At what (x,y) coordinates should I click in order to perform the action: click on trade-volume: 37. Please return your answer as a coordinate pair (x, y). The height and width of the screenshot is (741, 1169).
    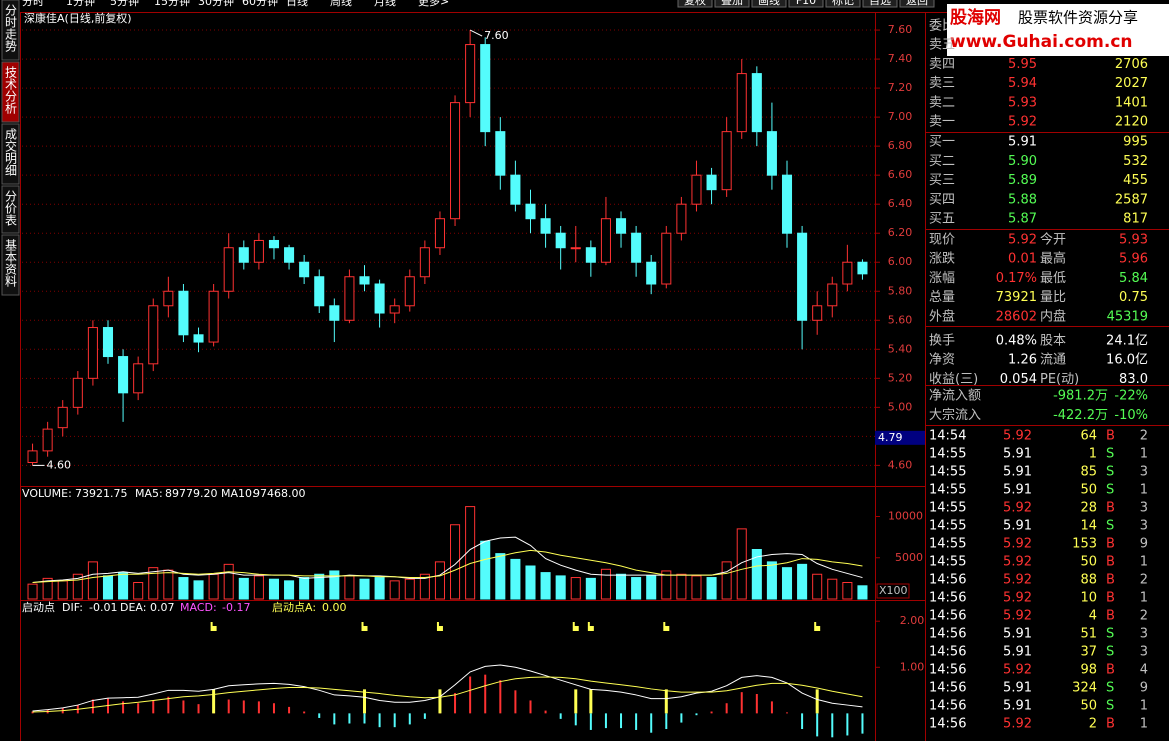
    Looking at the image, I should click on (1088, 652).